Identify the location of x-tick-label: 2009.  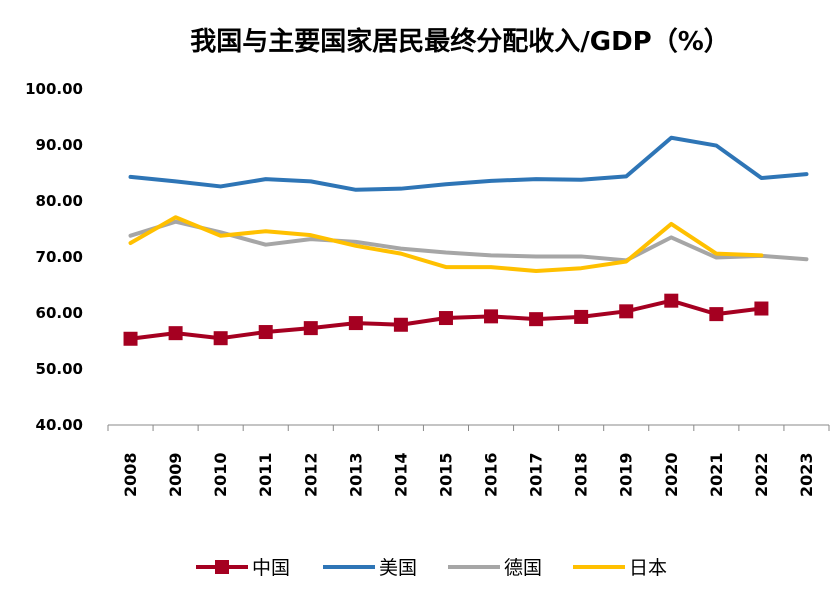
(175, 474).